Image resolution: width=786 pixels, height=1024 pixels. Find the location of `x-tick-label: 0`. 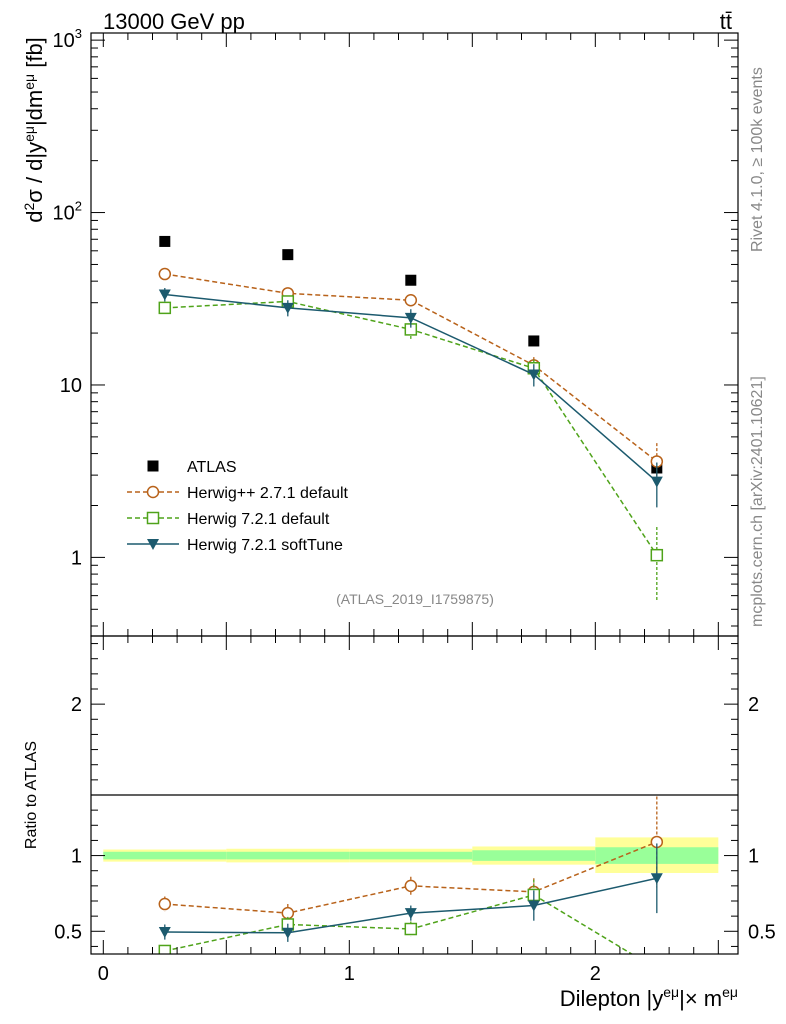

x-tick-label: 0 is located at coordinates (103, 974).